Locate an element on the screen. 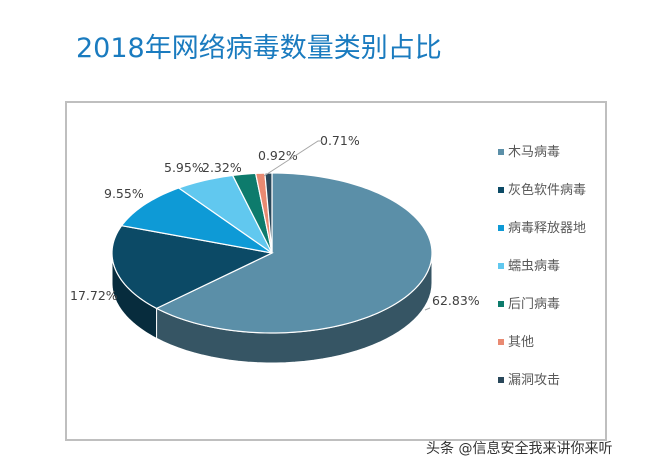  page-title: 2018年网络病毒数量类别占比 is located at coordinates (259, 48).